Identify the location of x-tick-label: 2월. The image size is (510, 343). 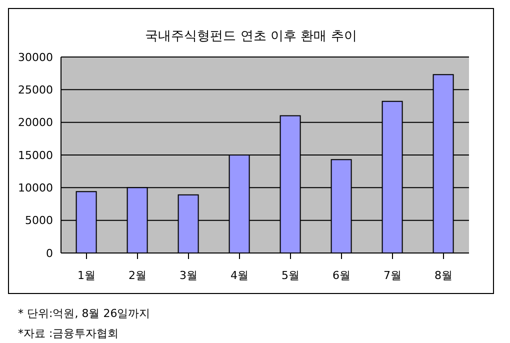
(137, 275).